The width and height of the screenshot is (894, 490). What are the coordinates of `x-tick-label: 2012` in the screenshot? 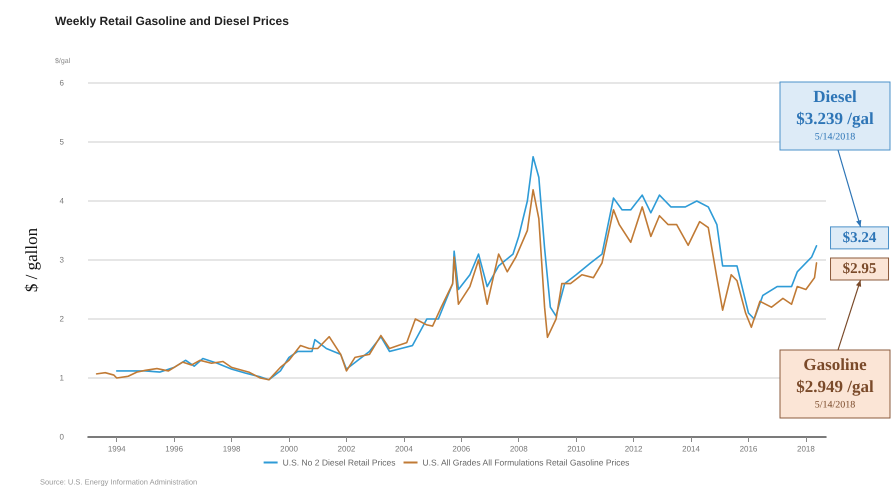 It's located at (634, 449).